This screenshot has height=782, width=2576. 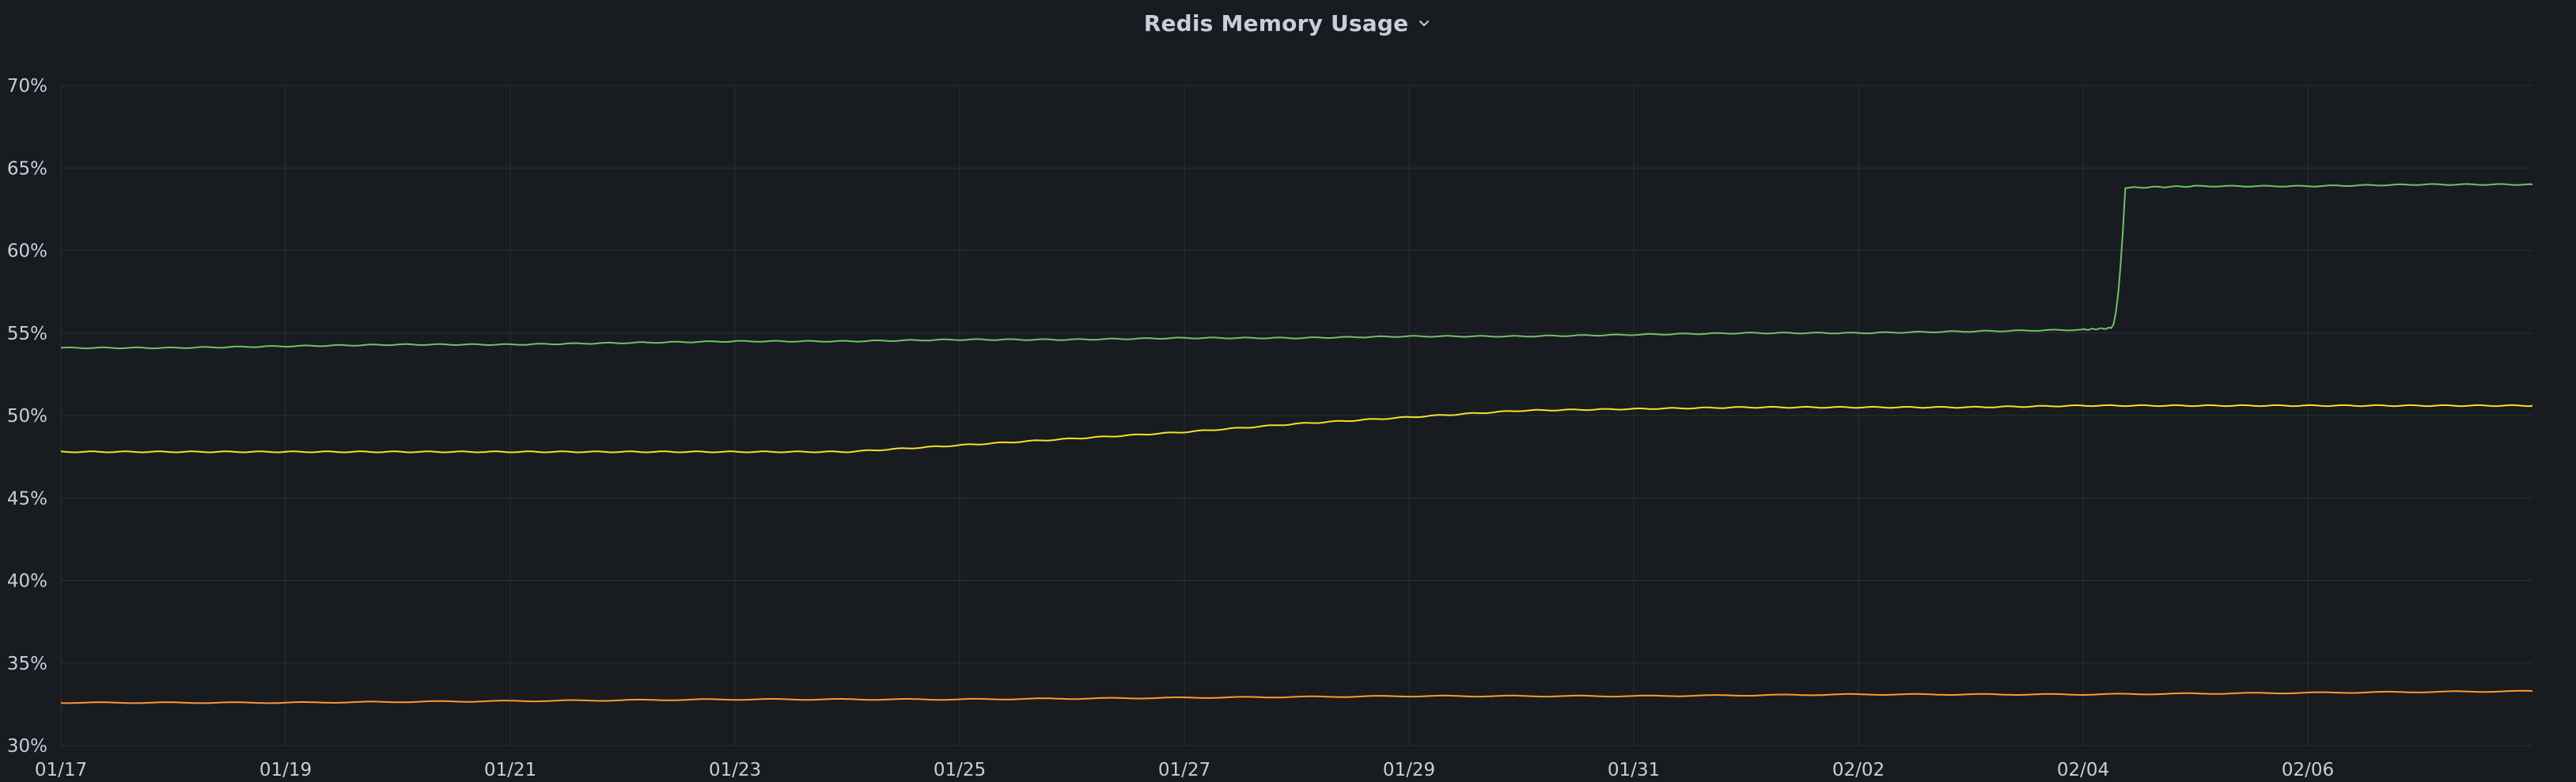 I want to click on y-tick-label: 40%, so click(x=27, y=581).